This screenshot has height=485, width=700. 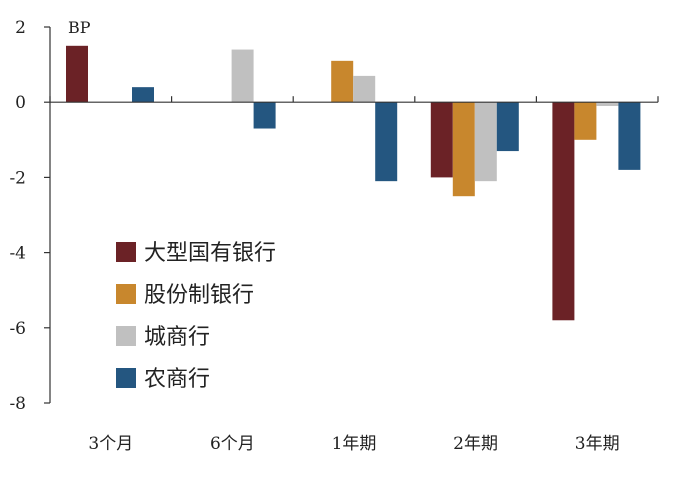 What do you see at coordinates (210, 253) in the screenshot?
I see `legend-label: 大型国有银行` at bounding box center [210, 253].